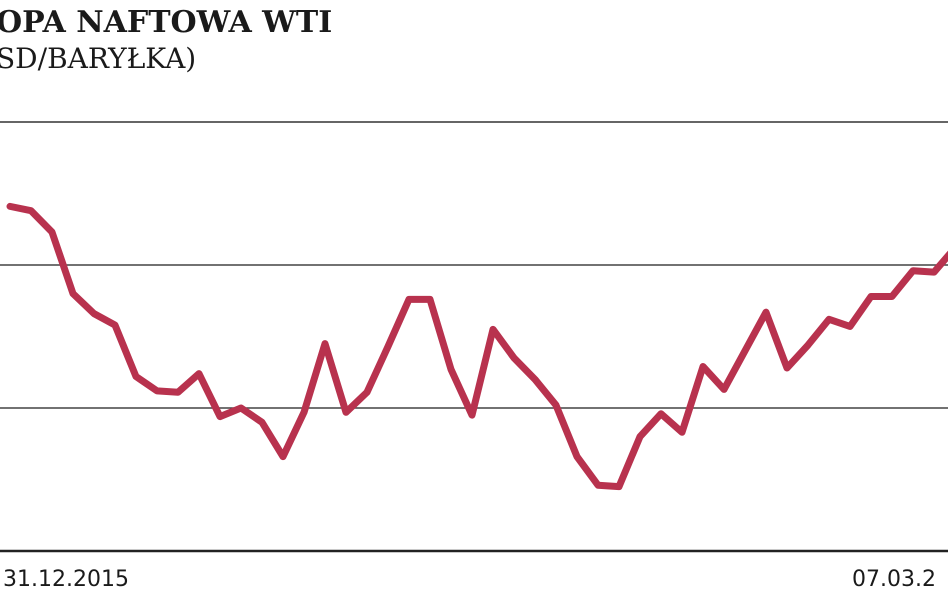 This screenshot has width=948, height=593. What do you see at coordinates (166, 22) in the screenshot?
I see `chart-title: OPA NAFTOWA WTI` at bounding box center [166, 22].